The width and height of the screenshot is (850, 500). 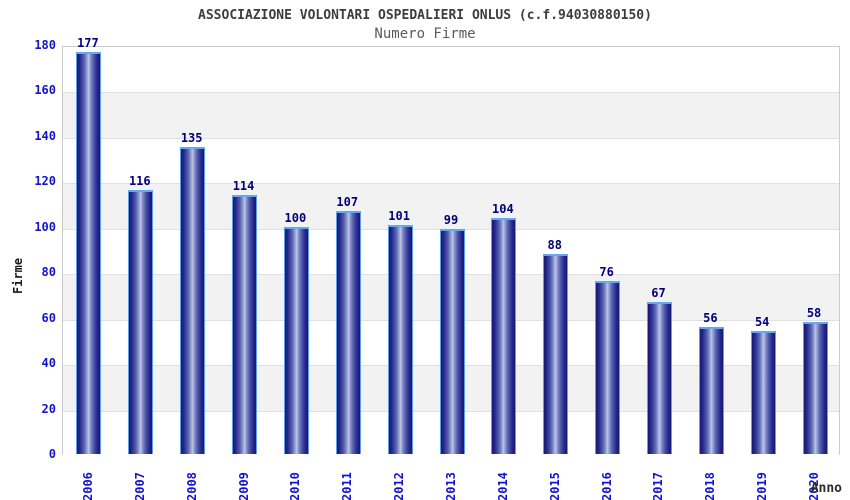 What do you see at coordinates (711, 390) in the screenshot?
I see `bar-2018` at bounding box center [711, 390].